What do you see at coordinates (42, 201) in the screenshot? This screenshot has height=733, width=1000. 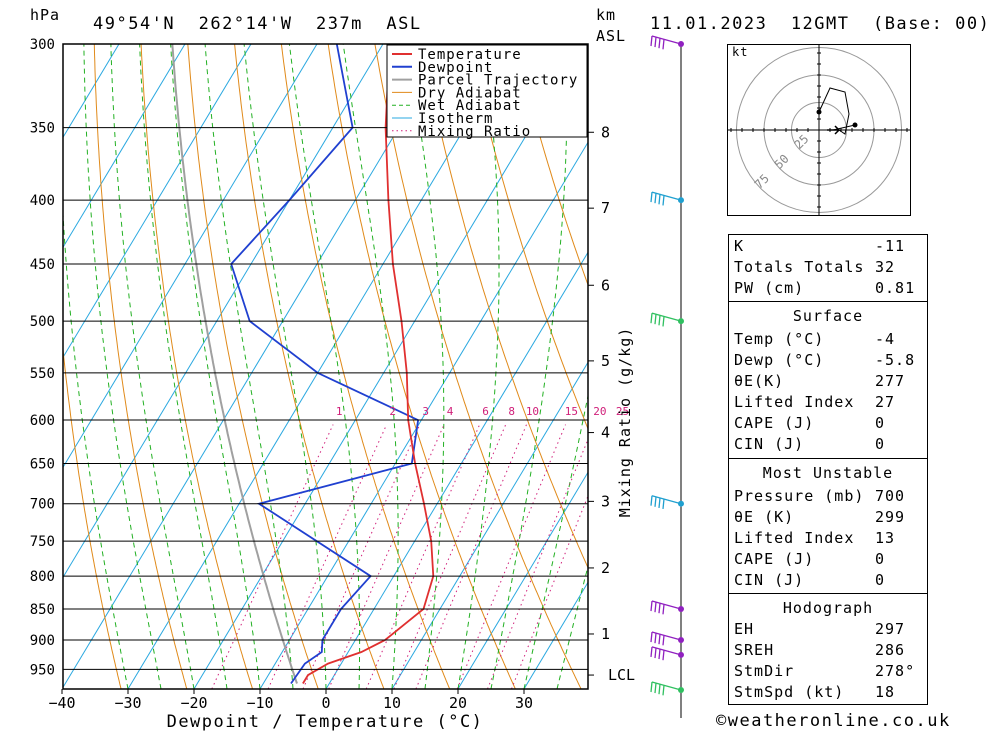 I see `pressure-tick-label: 400` at bounding box center [42, 201].